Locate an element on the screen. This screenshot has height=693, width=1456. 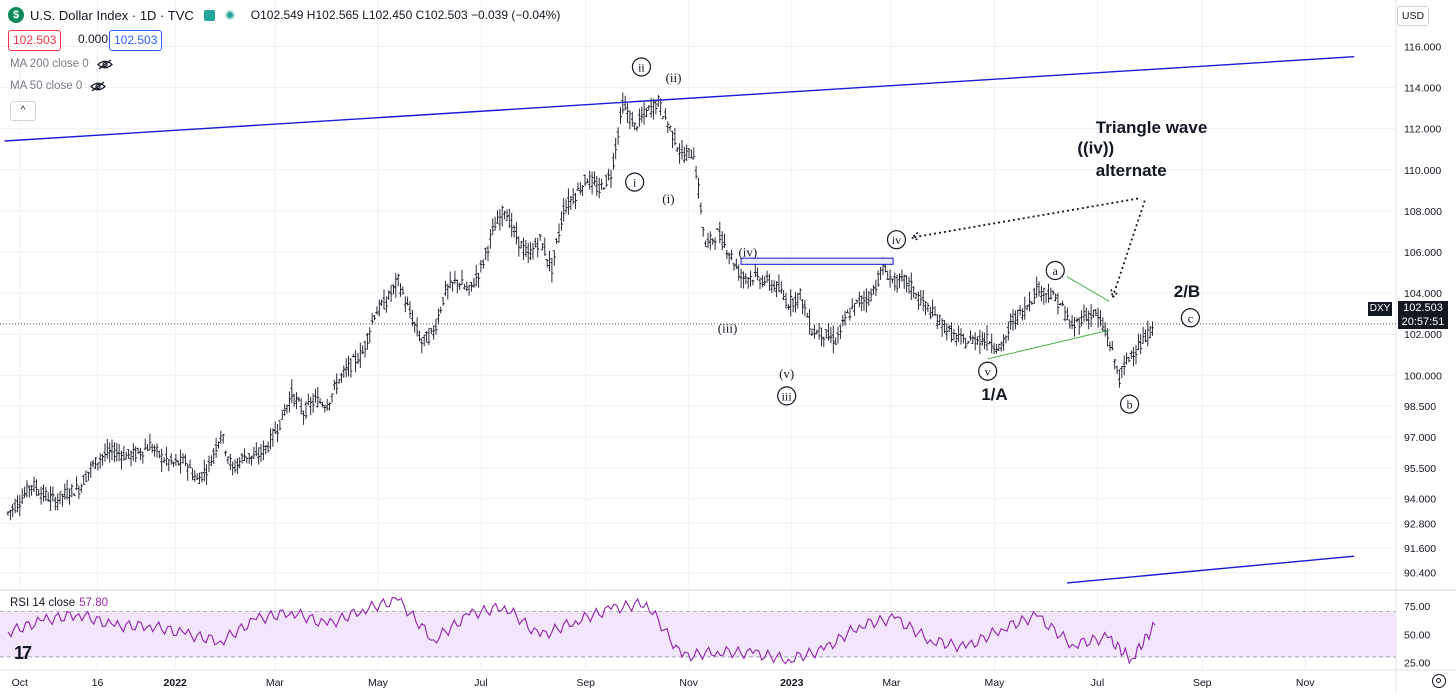
wave-label: v is located at coordinates (988, 372).